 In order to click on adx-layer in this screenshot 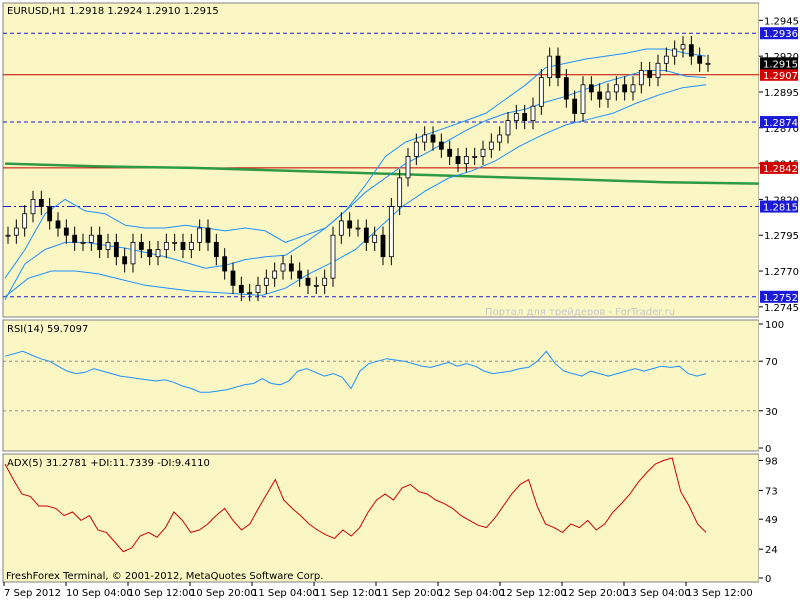, I will do `click(355, 505)`.